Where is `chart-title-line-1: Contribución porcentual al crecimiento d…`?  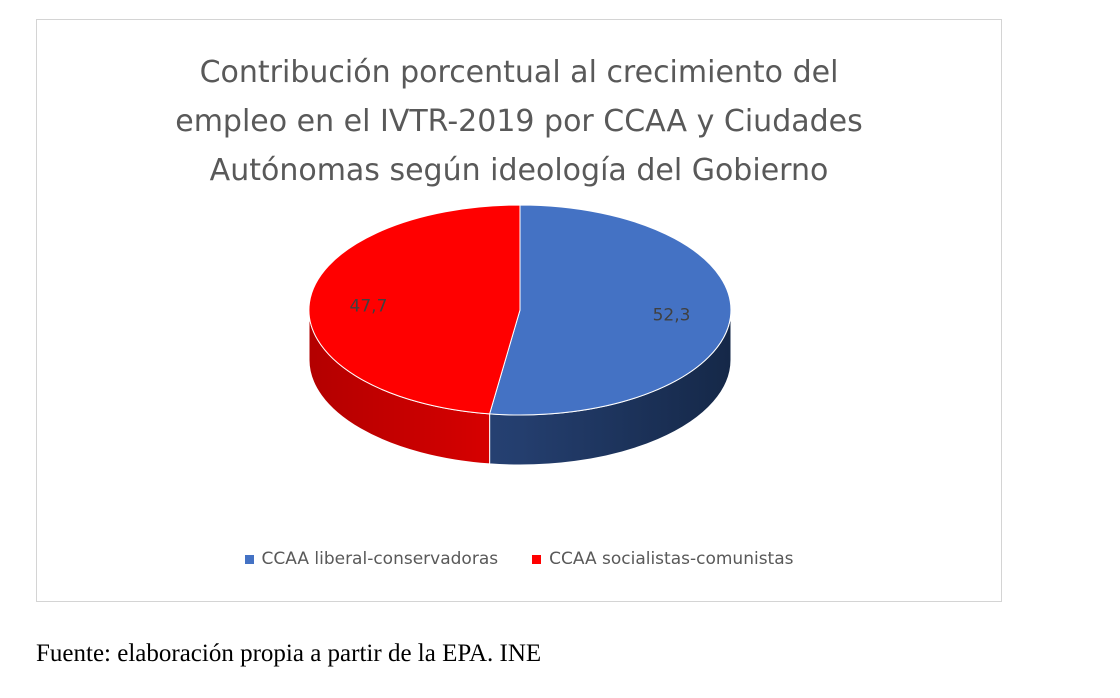
chart-title-line-1: Contribución porcentual al crecimiento d… is located at coordinates (519, 72).